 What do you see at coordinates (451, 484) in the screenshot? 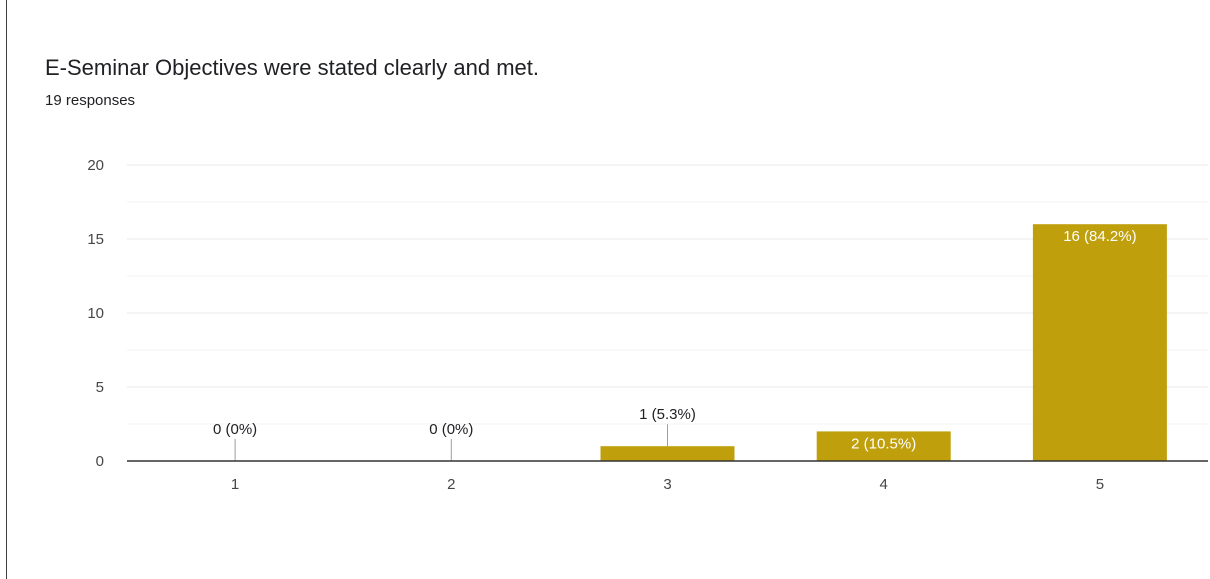
I see `x-tick-label: 2` at bounding box center [451, 484].